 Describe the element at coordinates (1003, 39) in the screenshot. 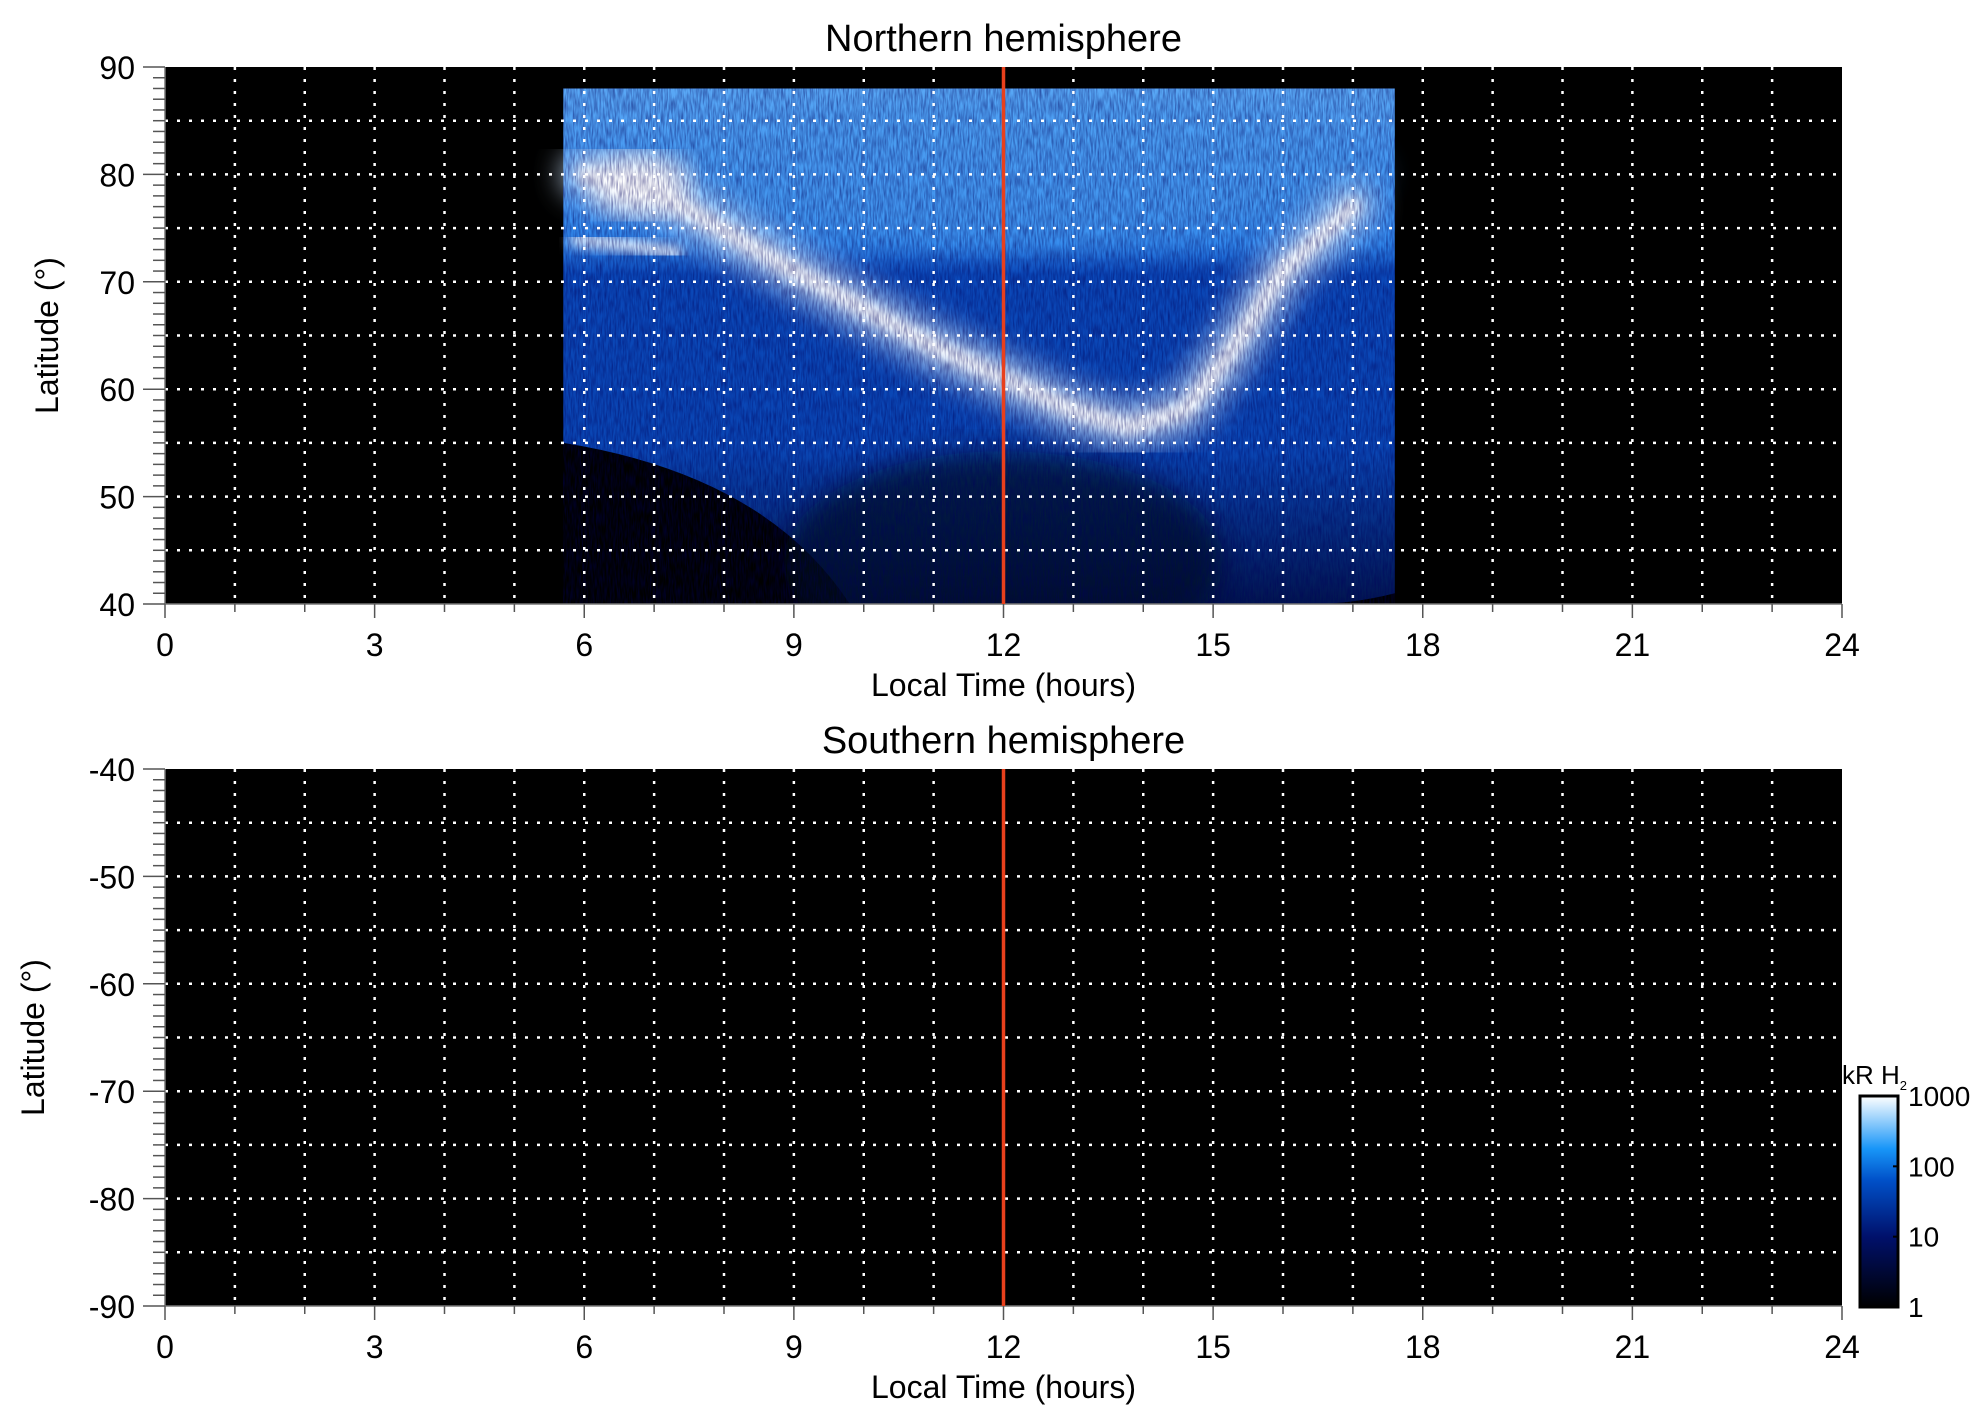

I see `panel-title: Northern hemisphere` at that location.